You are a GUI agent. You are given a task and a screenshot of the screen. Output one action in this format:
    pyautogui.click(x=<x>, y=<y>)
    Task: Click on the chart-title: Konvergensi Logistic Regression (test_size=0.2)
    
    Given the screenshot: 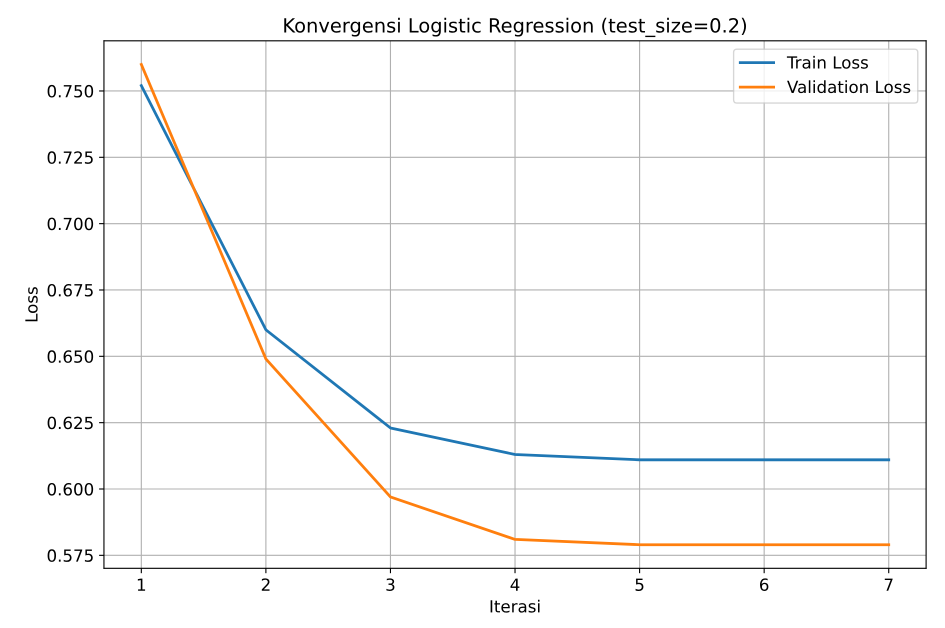 What is the action you would take?
    pyautogui.click(x=515, y=28)
    